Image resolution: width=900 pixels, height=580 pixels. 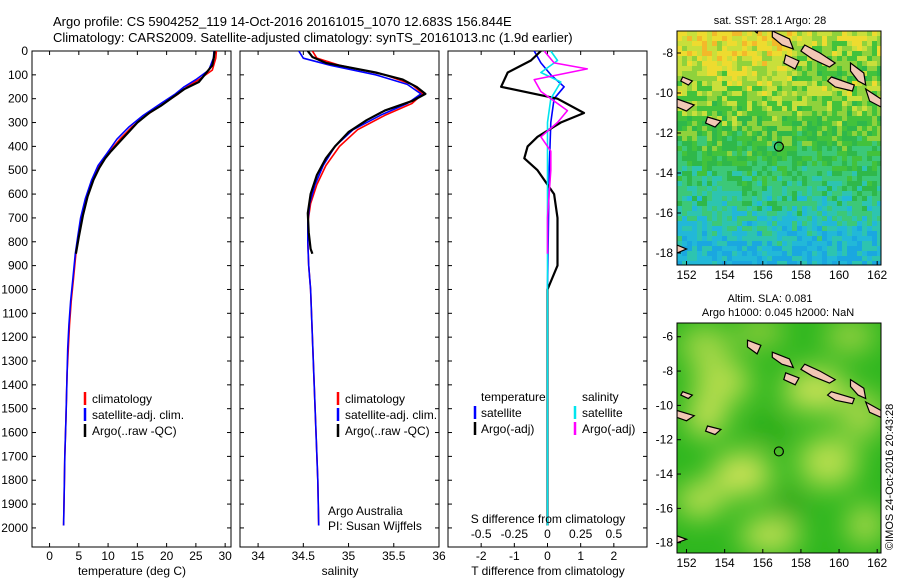 What do you see at coordinates (772, 164) in the screenshot?
I see `sst-map-axes: 152 154 156 158 160 162-8-10-12-14-16-18` at bounding box center [772, 164].